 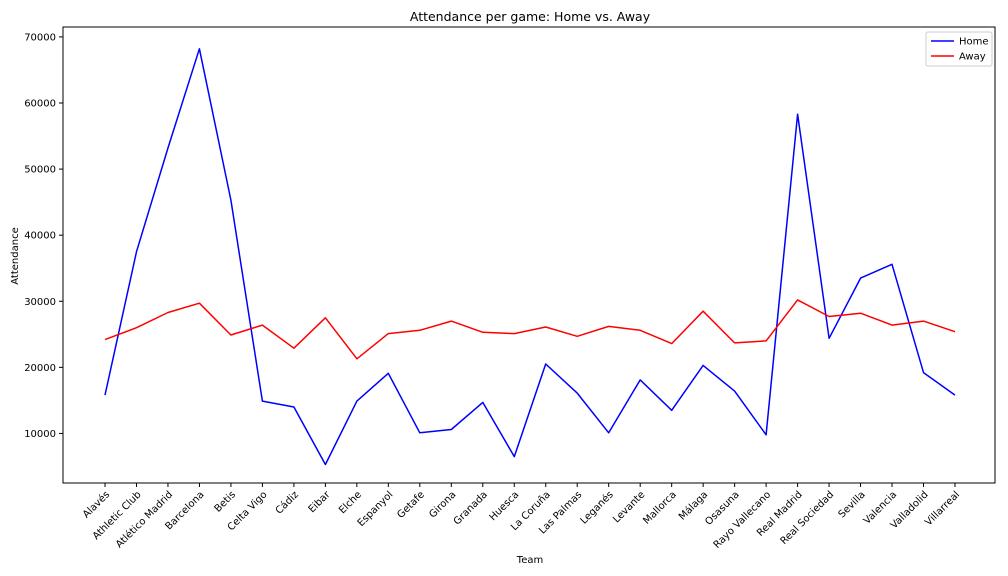 What do you see at coordinates (972, 57) in the screenshot?
I see `legend-label-away: Away` at bounding box center [972, 57].